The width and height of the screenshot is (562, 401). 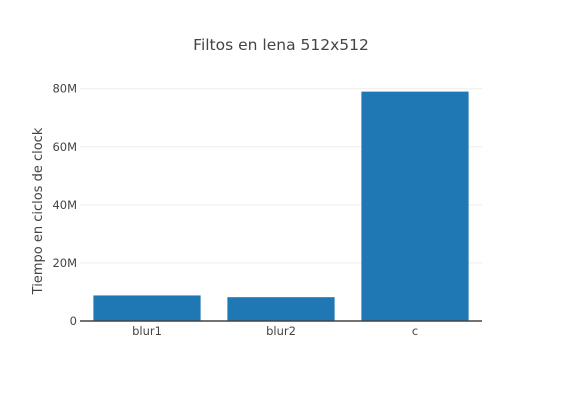 I want to click on y-tick-label: 80M, so click(x=64, y=89).